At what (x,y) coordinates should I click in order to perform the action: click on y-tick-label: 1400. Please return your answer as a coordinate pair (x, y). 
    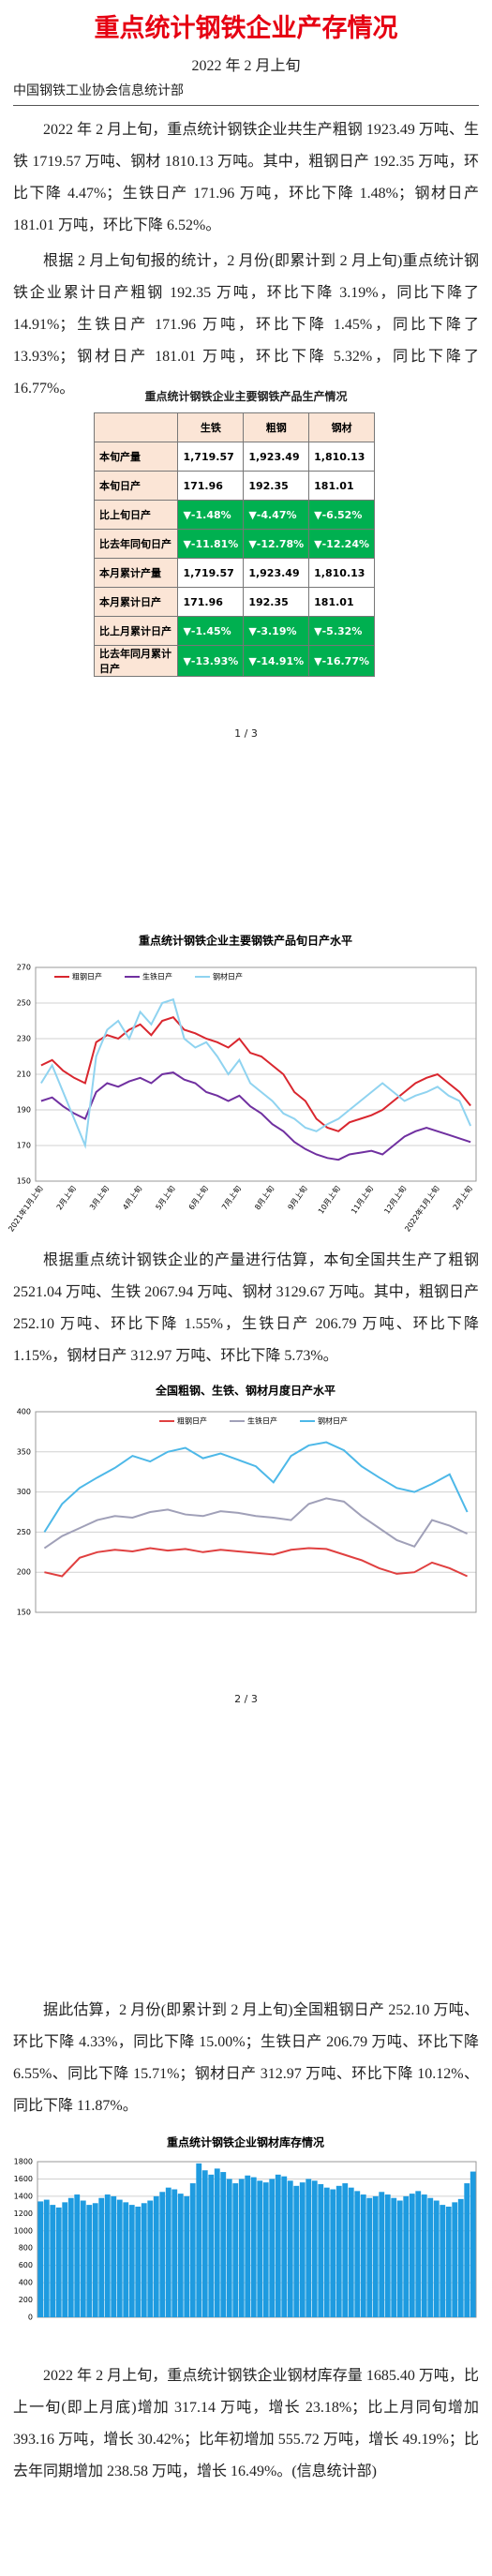
    Looking at the image, I should click on (24, 2196).